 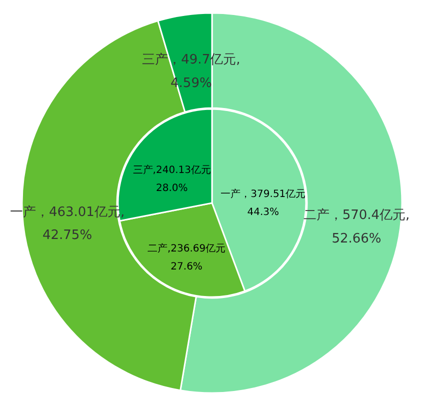 What do you see at coordinates (171, 179) in the screenshot?
I see `slice-label: 三产,240.13亿元 28.0%` at bounding box center [171, 179].